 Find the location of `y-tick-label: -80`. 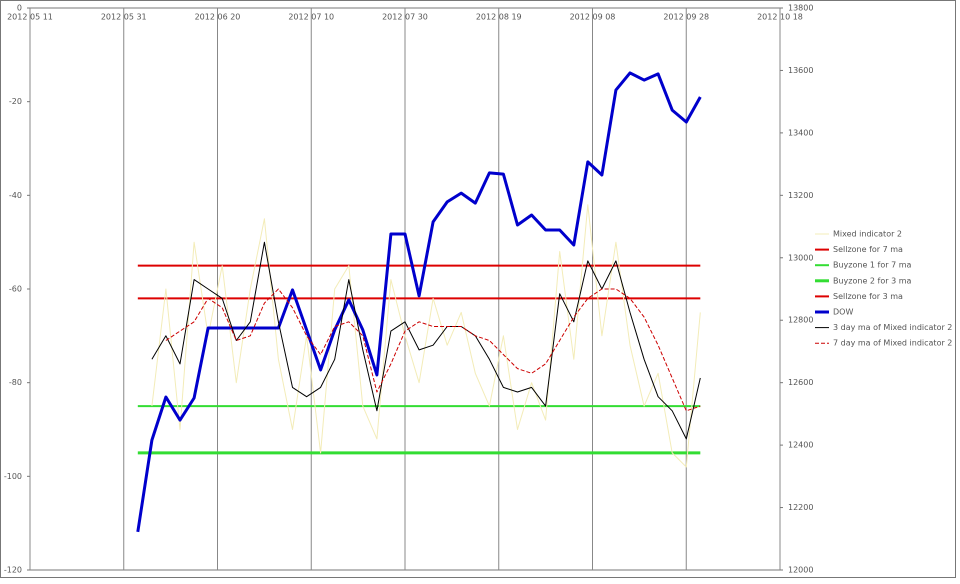

y-tick-label: -80 is located at coordinates (15, 382).